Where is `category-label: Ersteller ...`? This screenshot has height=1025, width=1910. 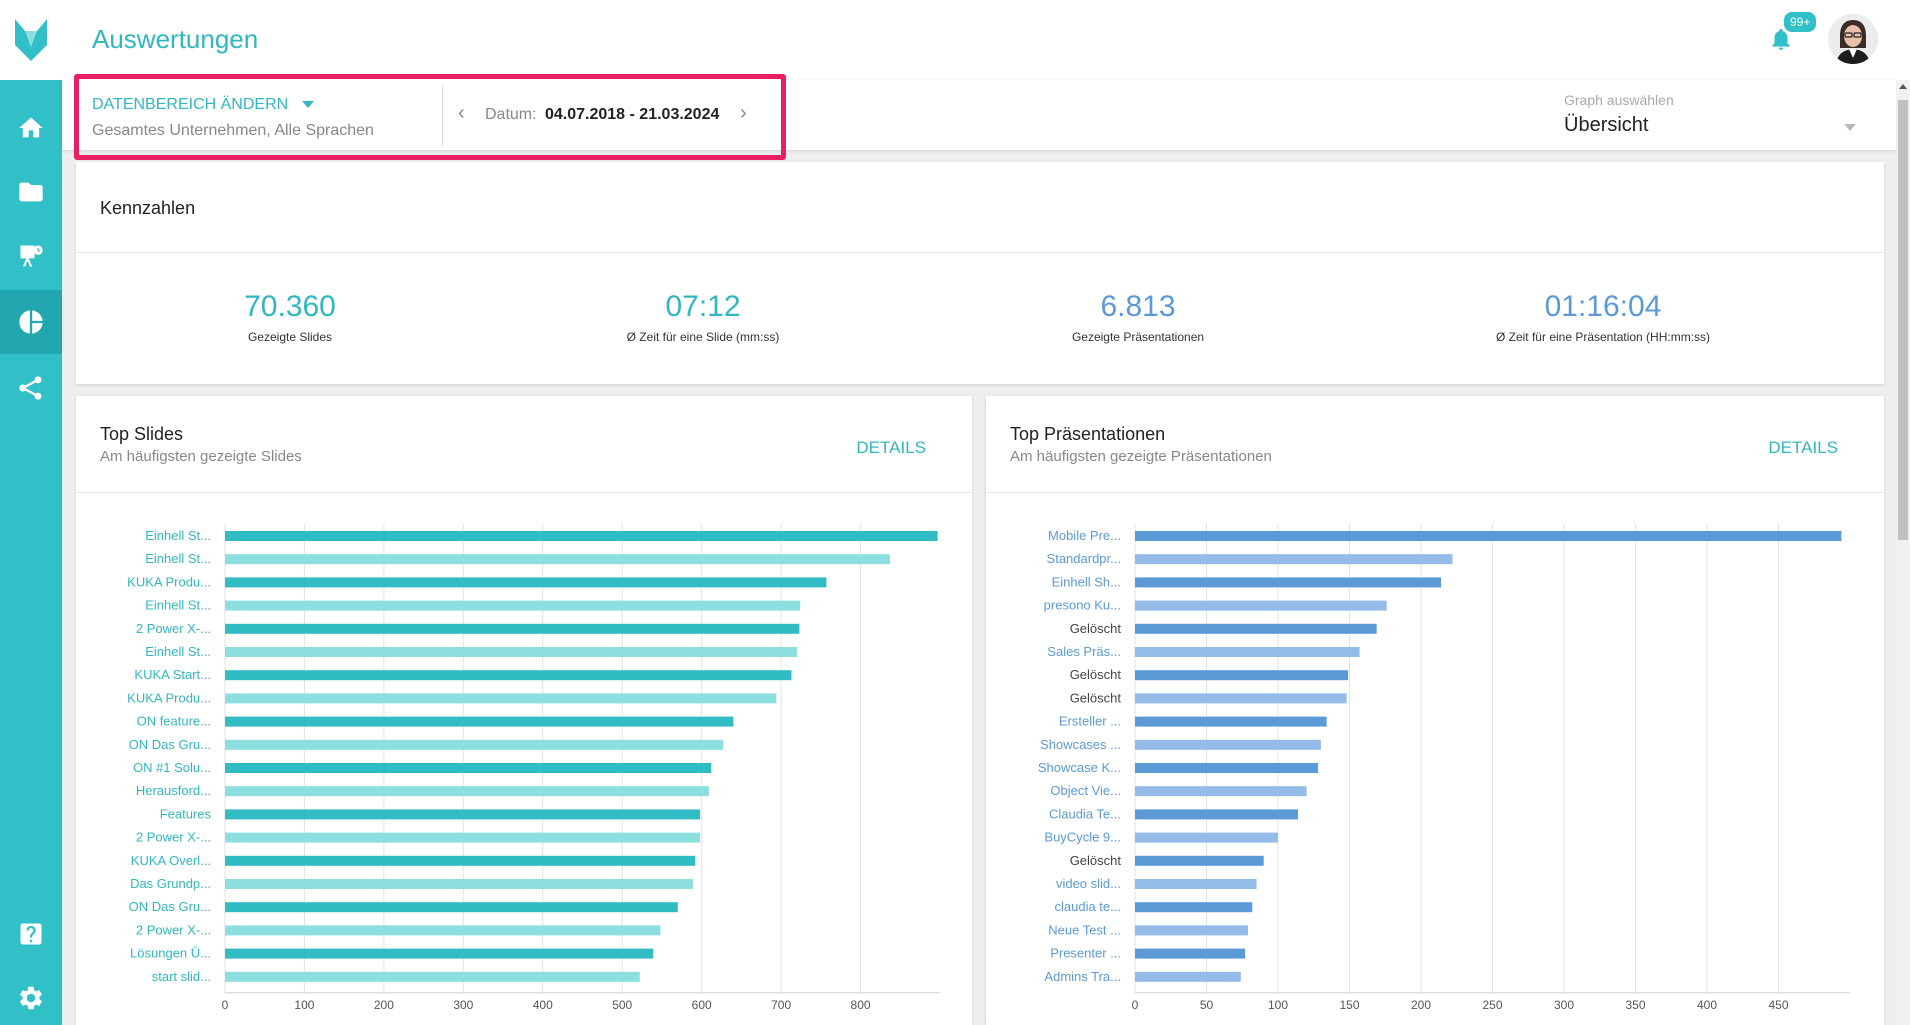
category-label: Ersteller ... is located at coordinates (1090, 721).